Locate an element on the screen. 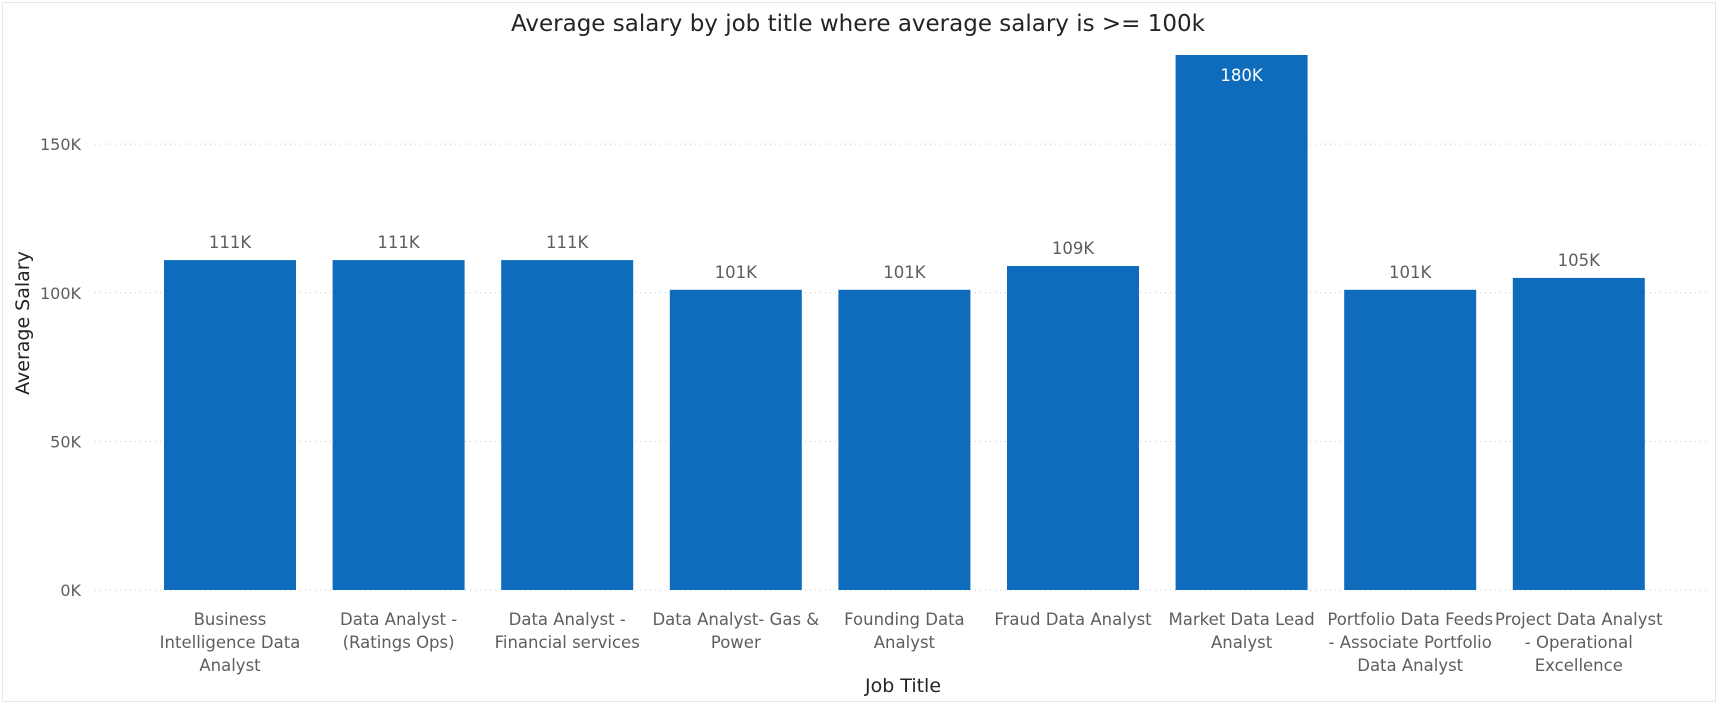  x-tick-label: Project Data Analyst is located at coordinates (1579, 619).